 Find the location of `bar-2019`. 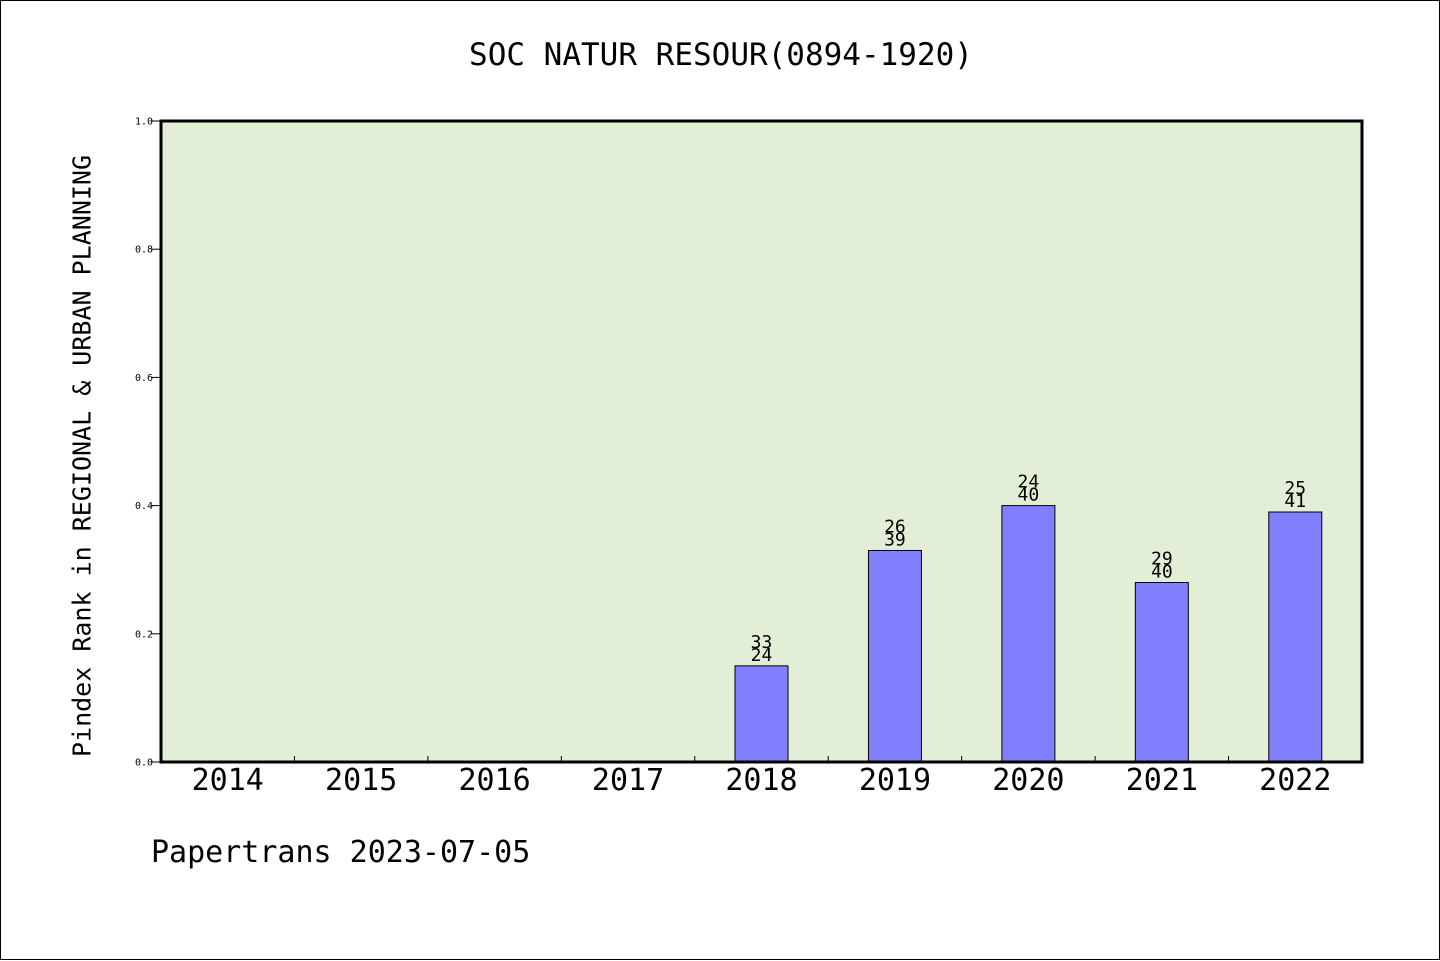

bar-2019 is located at coordinates (894, 656).